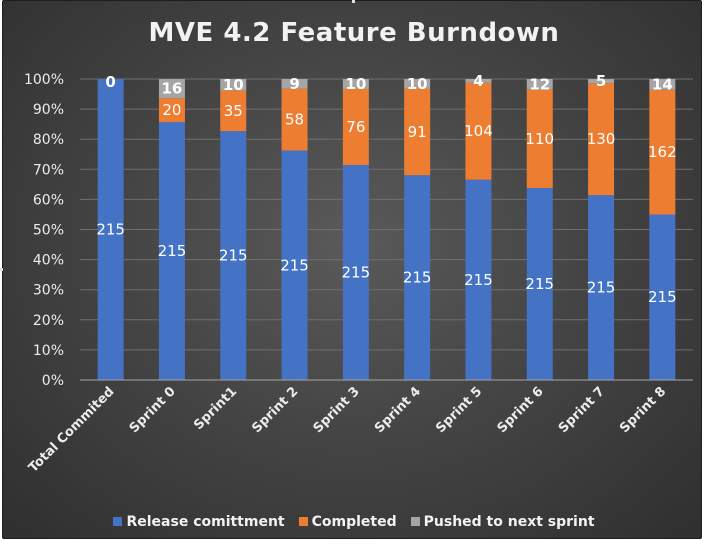 The width and height of the screenshot is (708, 540). What do you see at coordinates (275, 410) in the screenshot?
I see `x-category-label: Sprint 2` at bounding box center [275, 410].